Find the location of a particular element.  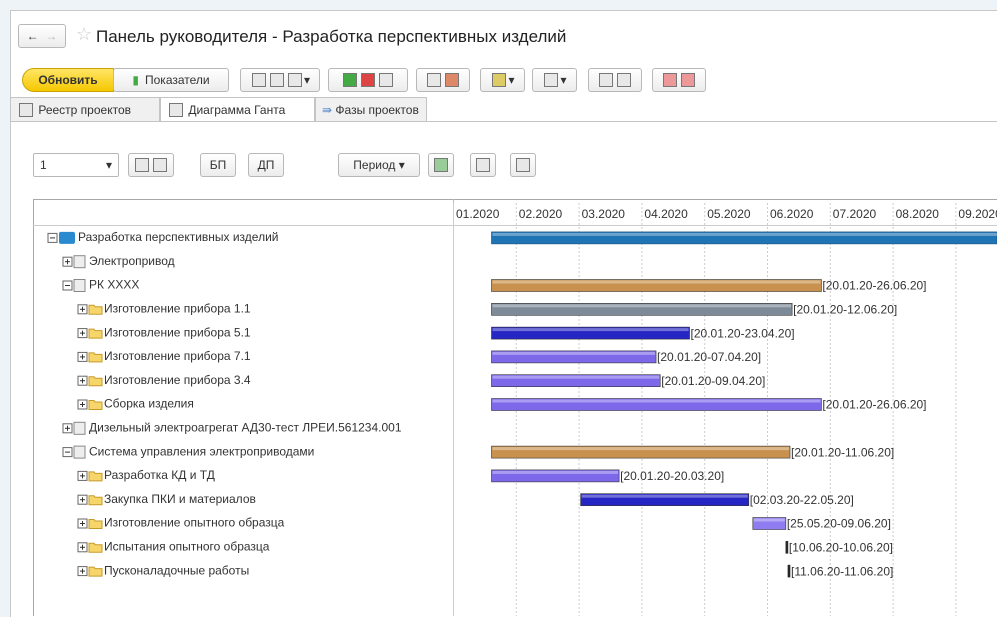

month-label: 07.2020 is located at coordinates (855, 214).